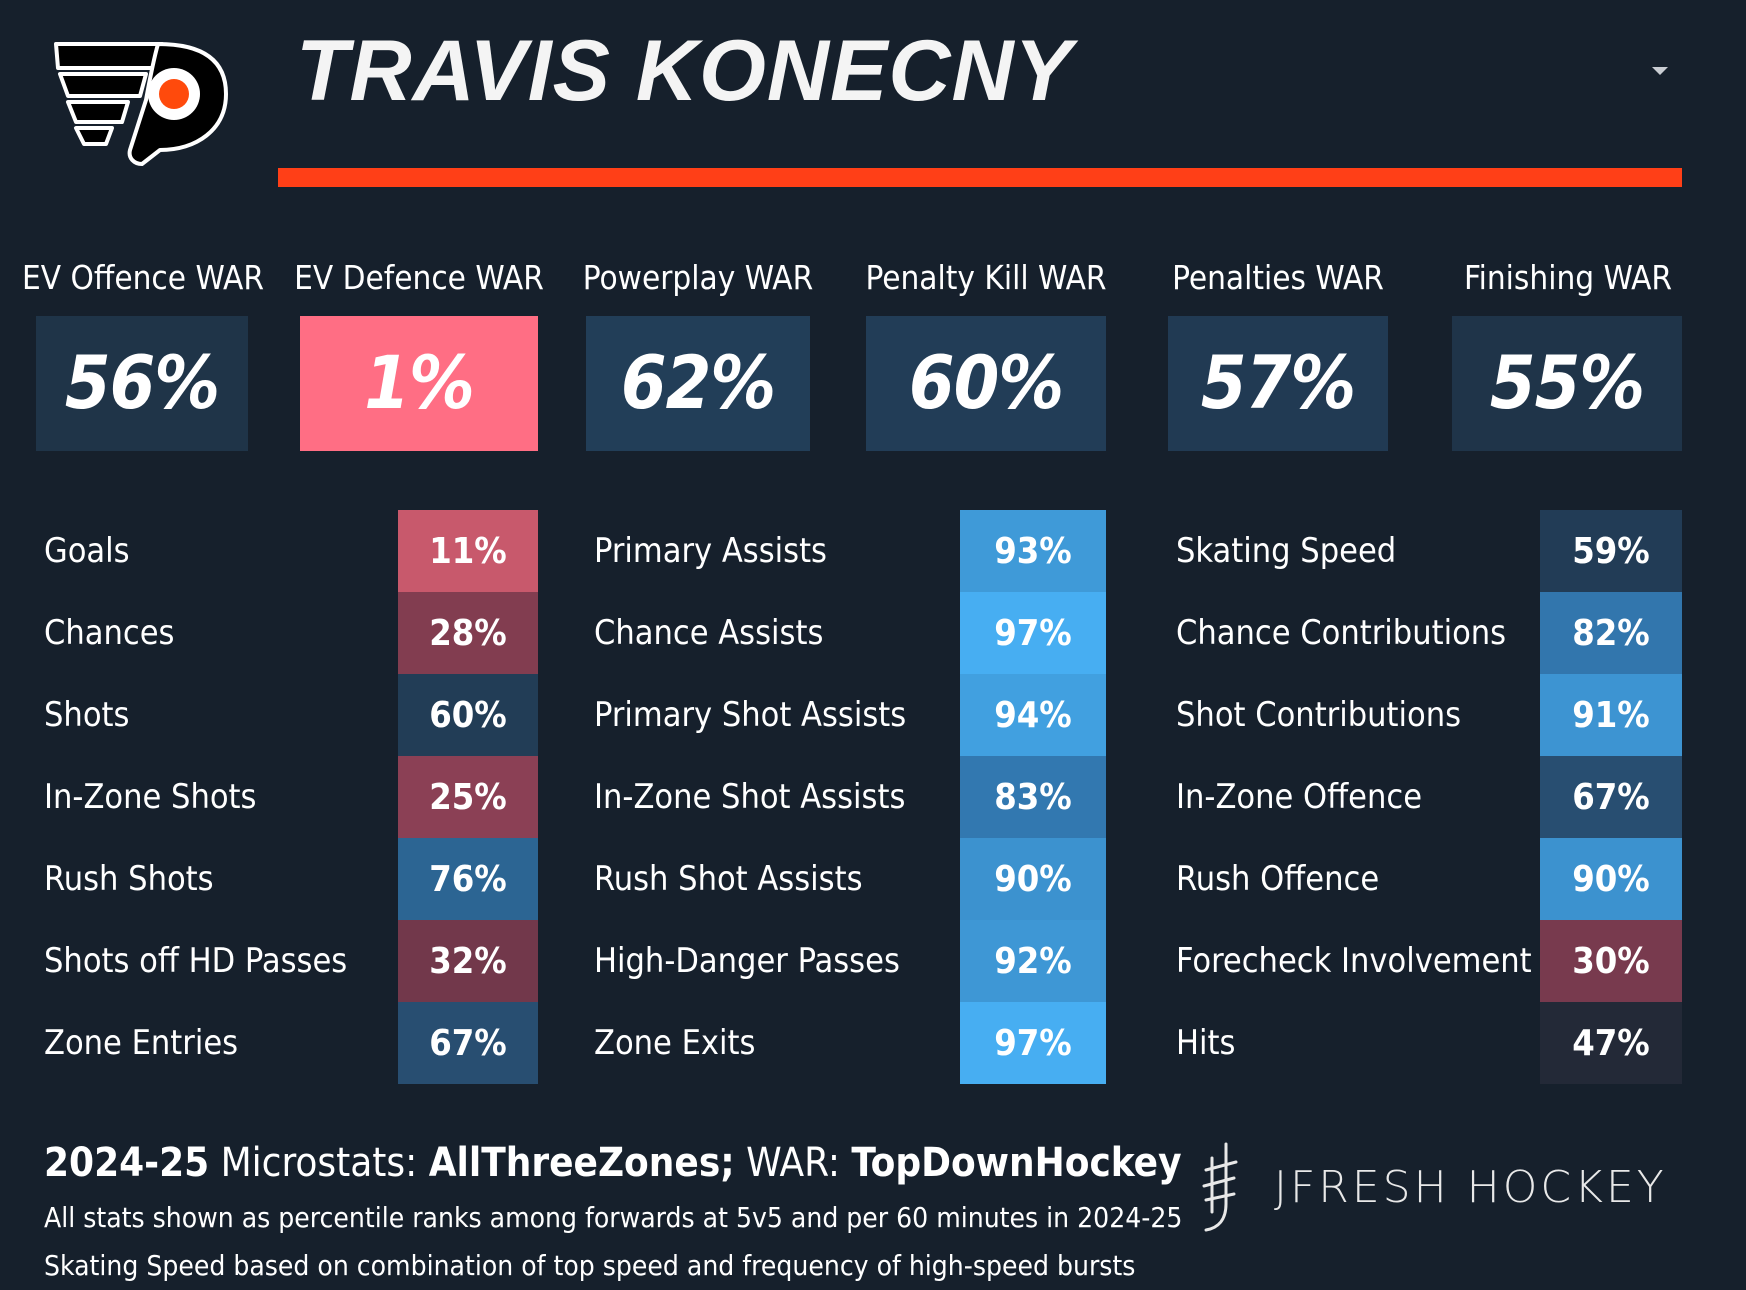  I want to click on stat-percentile-box: 82%, so click(1611, 633).